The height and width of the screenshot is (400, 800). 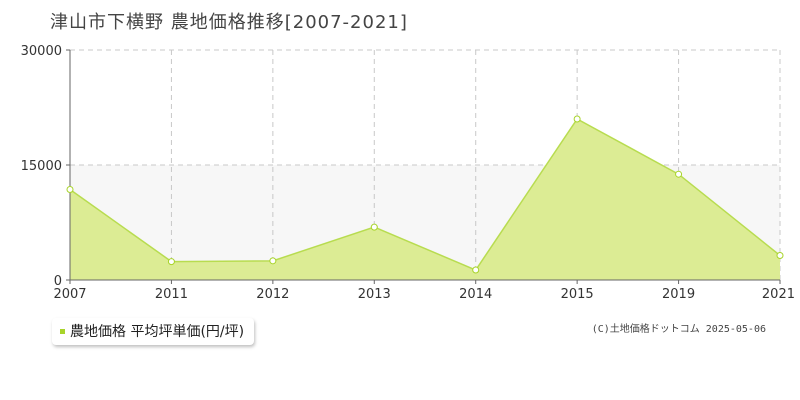 I want to click on legend: 農地価格 平均坪単価(円/坪), so click(x=153, y=331).